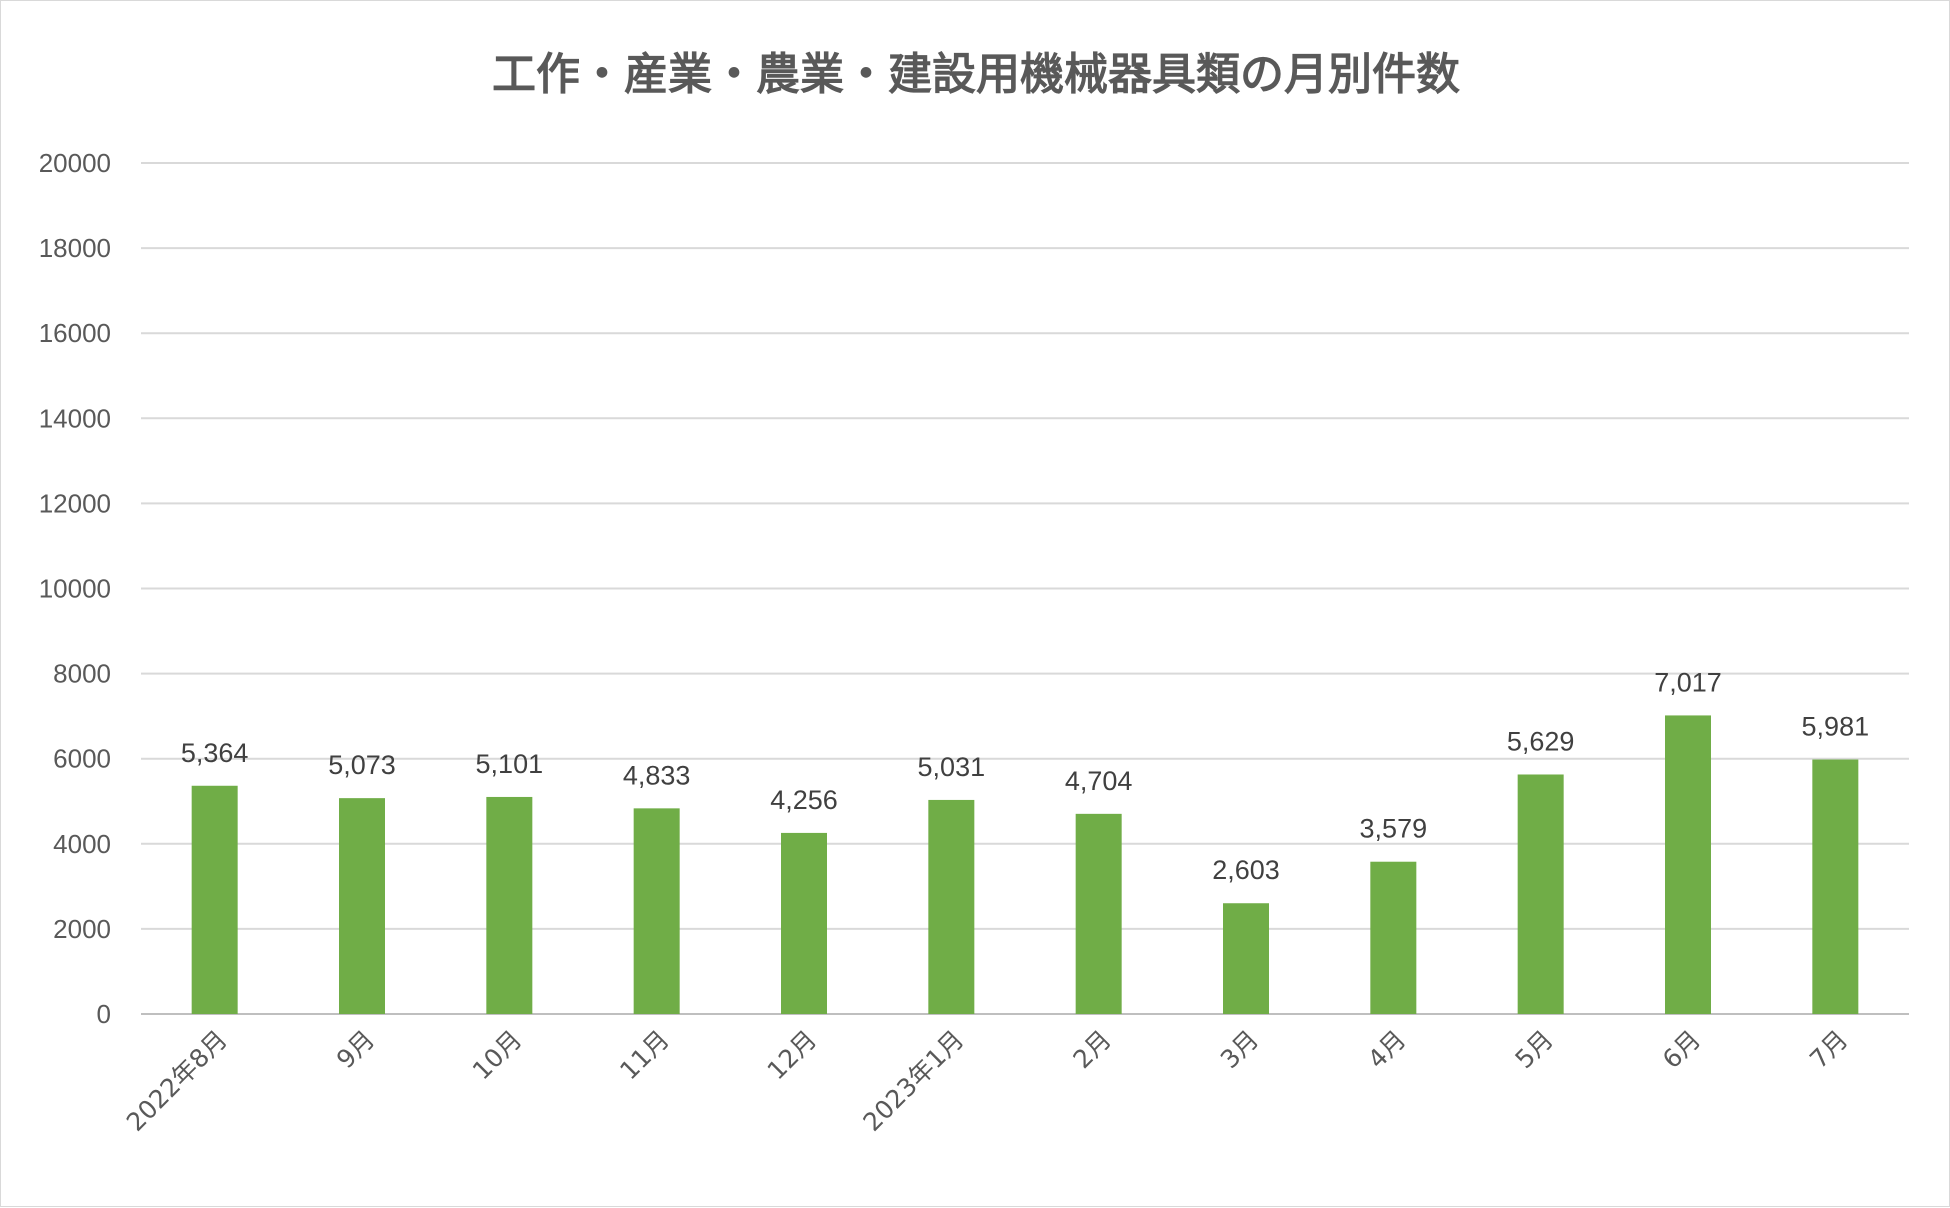  What do you see at coordinates (1533, 1049) in the screenshot?
I see `x-tick-label: 5月` at bounding box center [1533, 1049].